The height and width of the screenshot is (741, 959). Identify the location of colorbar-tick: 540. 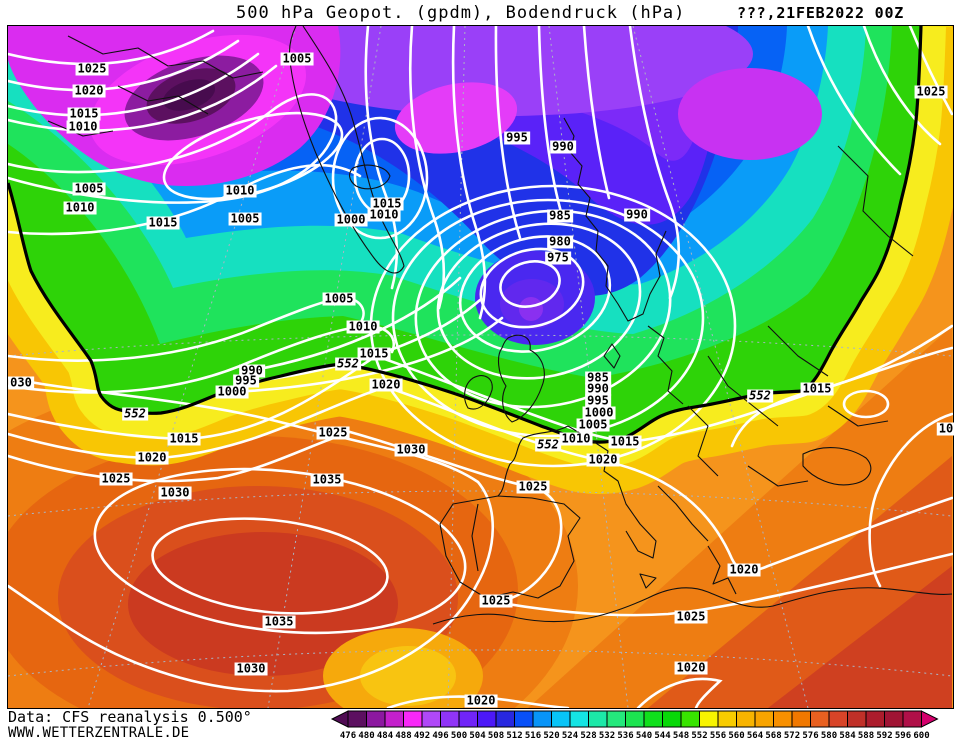
(644, 736).